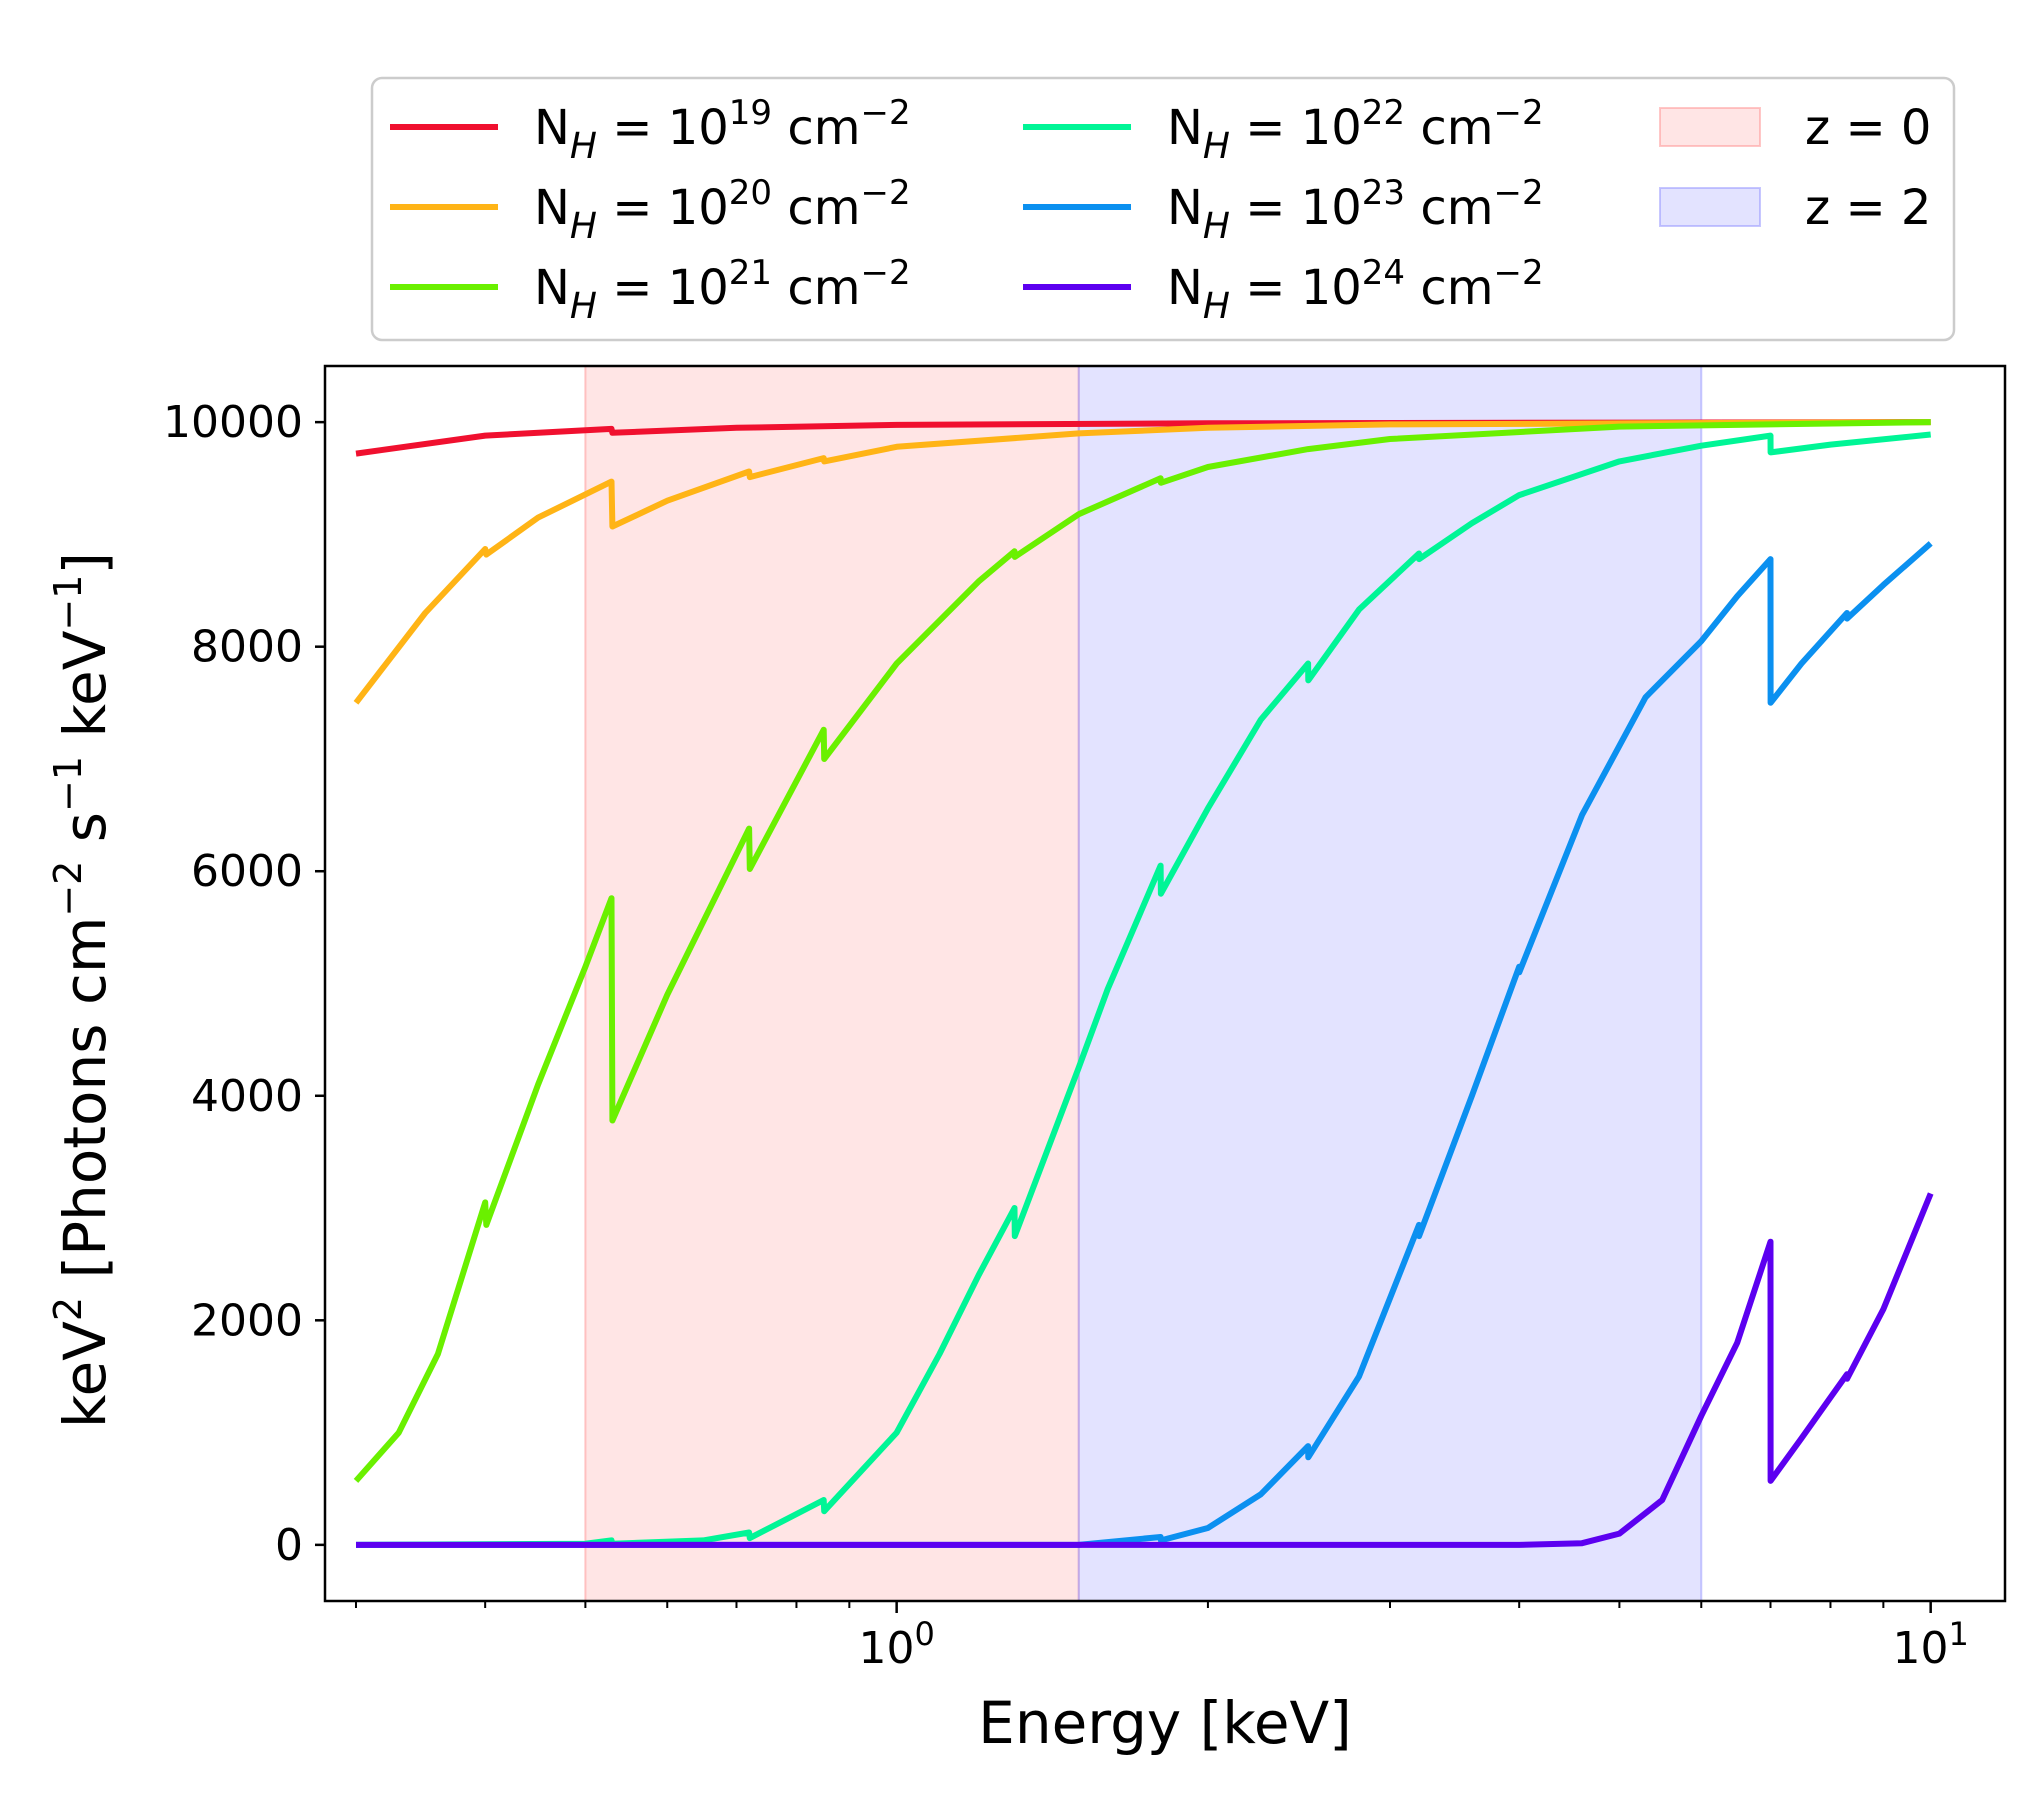  What do you see at coordinates (1355, 290) in the screenshot?
I see `legend-label: NH = 1024 cm−2` at bounding box center [1355, 290].